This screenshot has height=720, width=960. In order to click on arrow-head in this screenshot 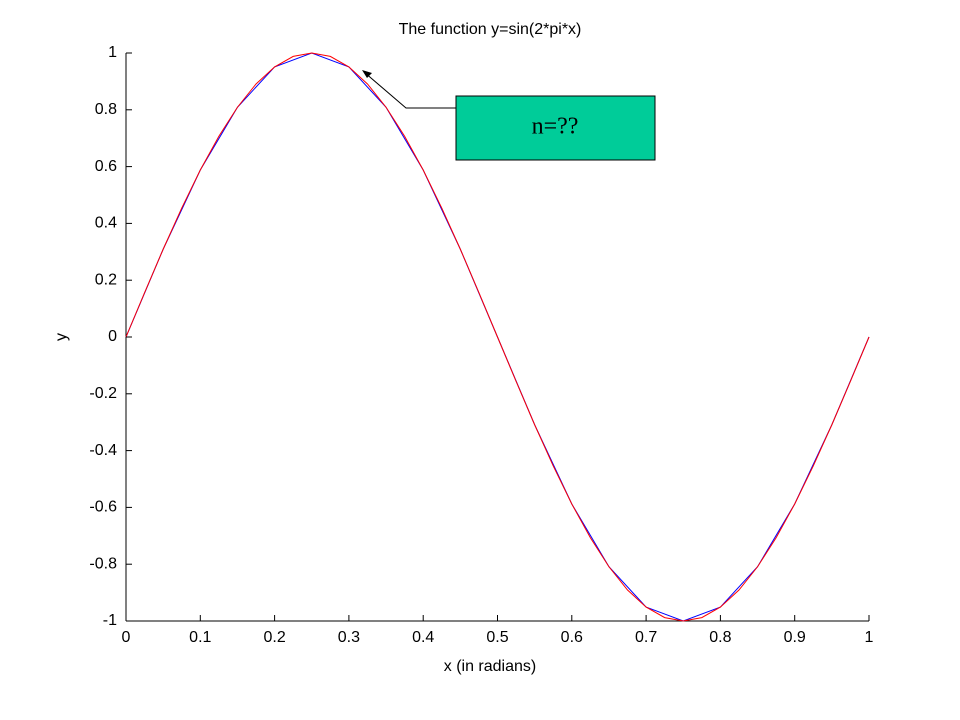, I will do `click(367, 74)`.